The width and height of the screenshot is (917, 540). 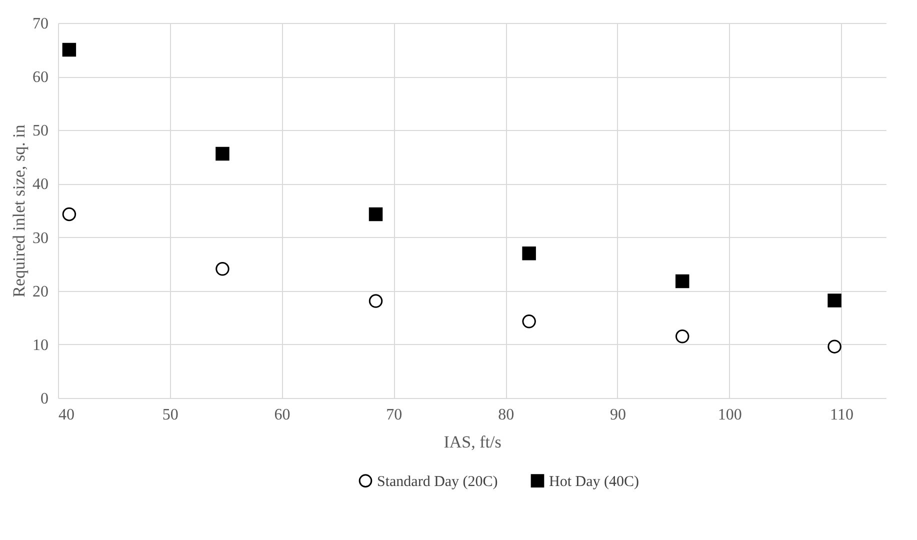 I want to click on x-tick-label: 40, so click(x=66, y=415).